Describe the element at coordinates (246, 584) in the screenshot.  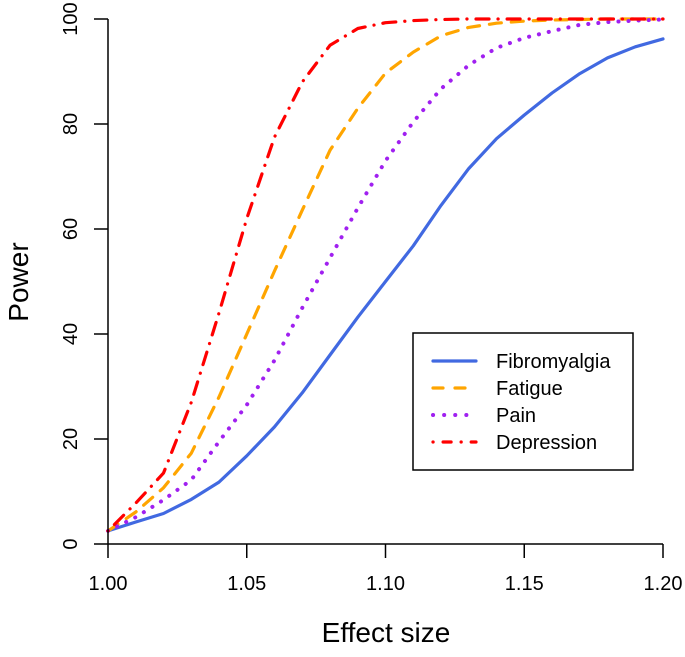
I see `x-tick-label: 1.05` at that location.